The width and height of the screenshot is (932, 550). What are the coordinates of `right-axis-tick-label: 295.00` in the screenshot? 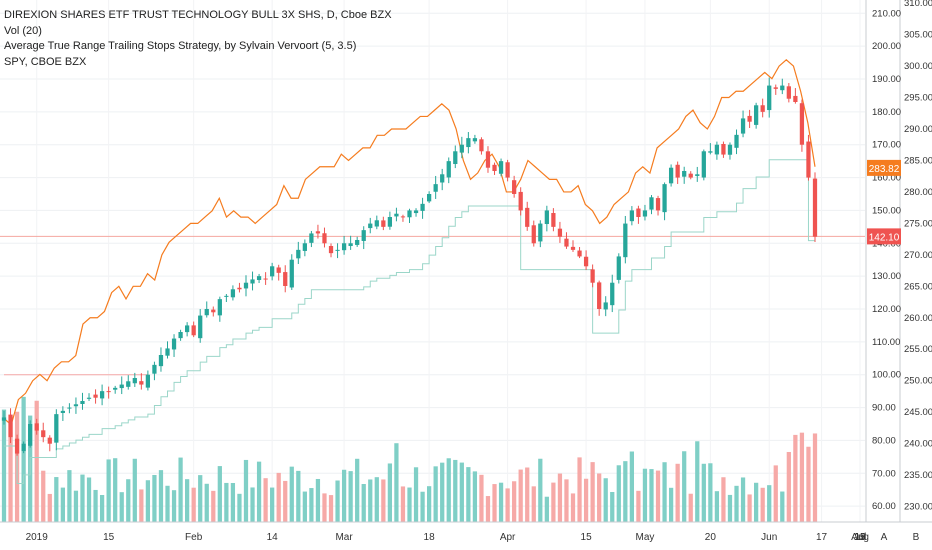 It's located at (918, 98).